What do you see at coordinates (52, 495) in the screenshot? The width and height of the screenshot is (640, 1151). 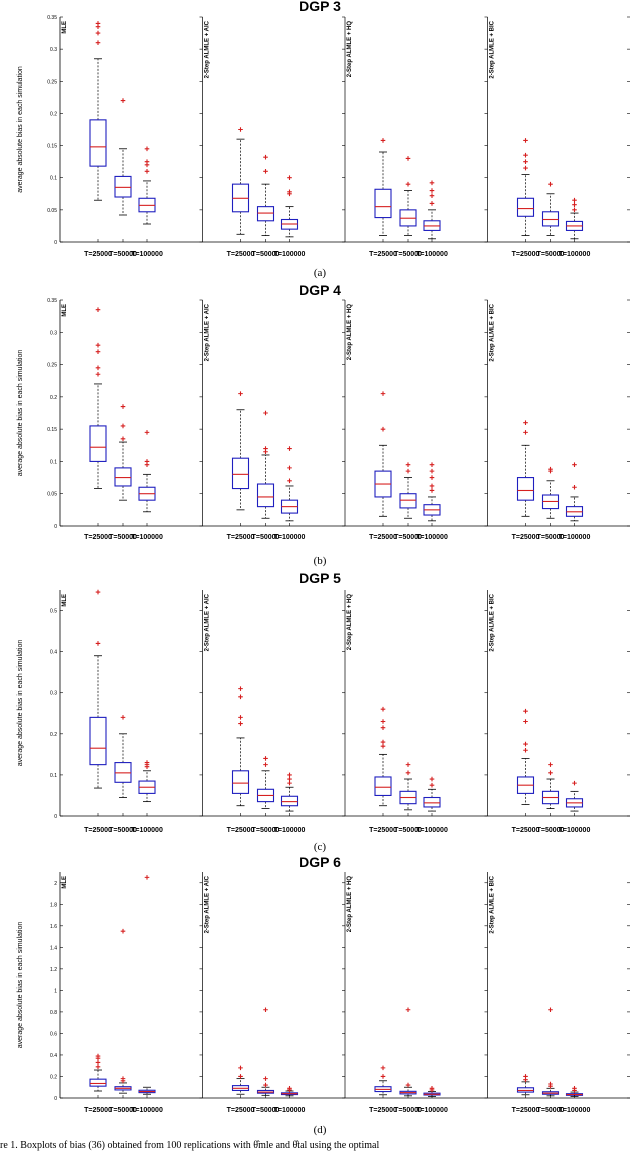 I see `y-tick-label: 0.05` at bounding box center [52, 495].